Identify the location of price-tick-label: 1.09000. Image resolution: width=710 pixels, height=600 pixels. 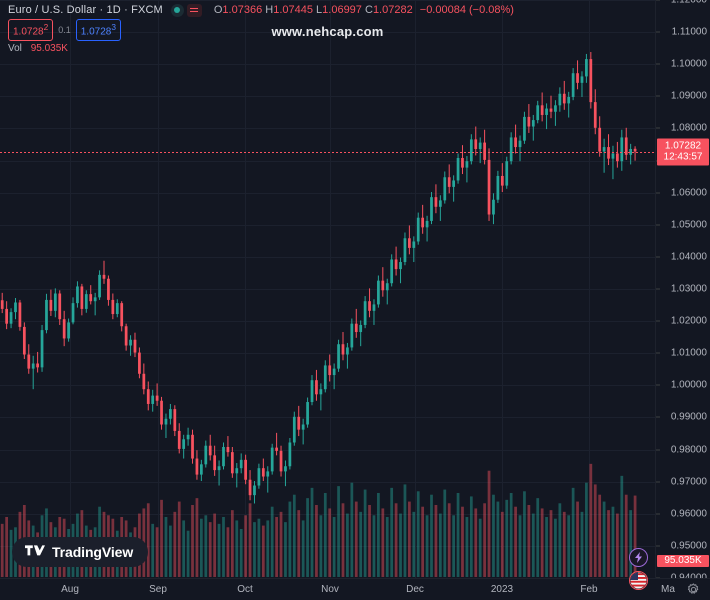
(688, 96).